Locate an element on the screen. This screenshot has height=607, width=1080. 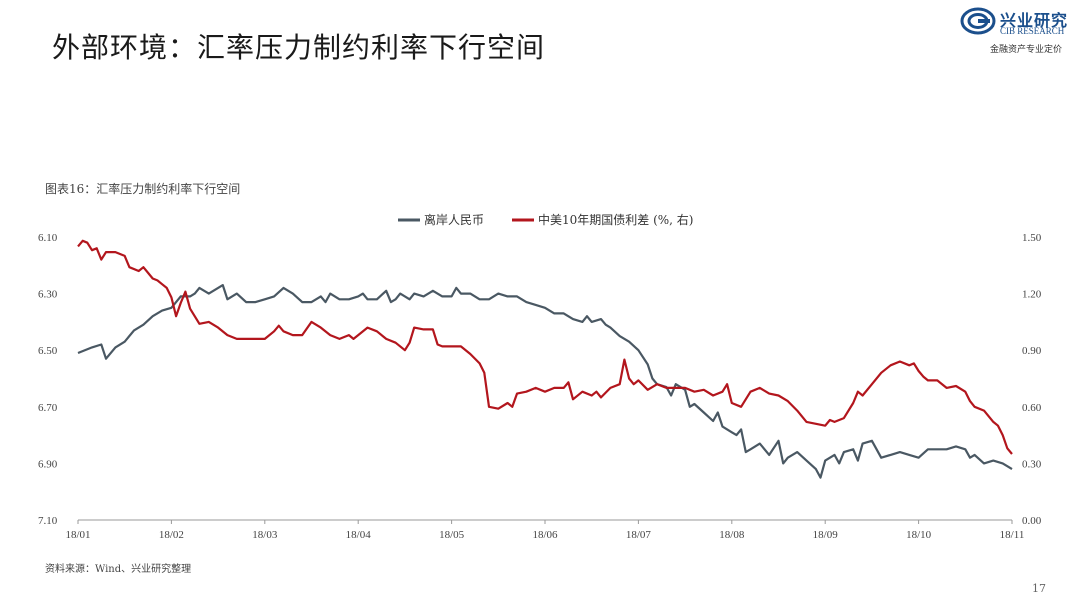
logo-name-cn: 兴业研究 is located at coordinates (1034, 20).